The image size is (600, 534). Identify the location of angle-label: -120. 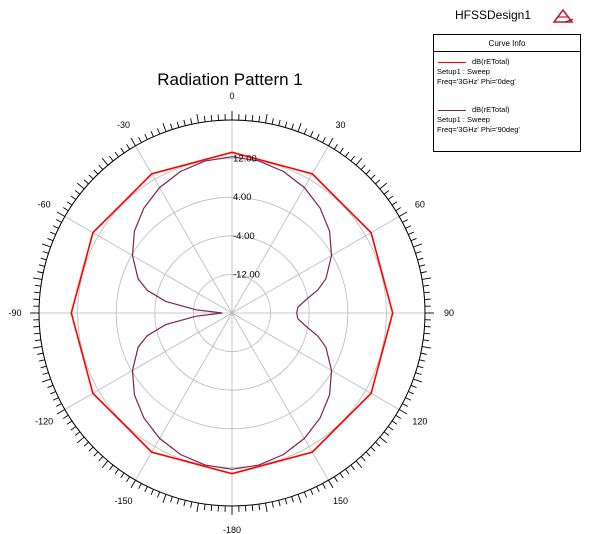
(44, 422).